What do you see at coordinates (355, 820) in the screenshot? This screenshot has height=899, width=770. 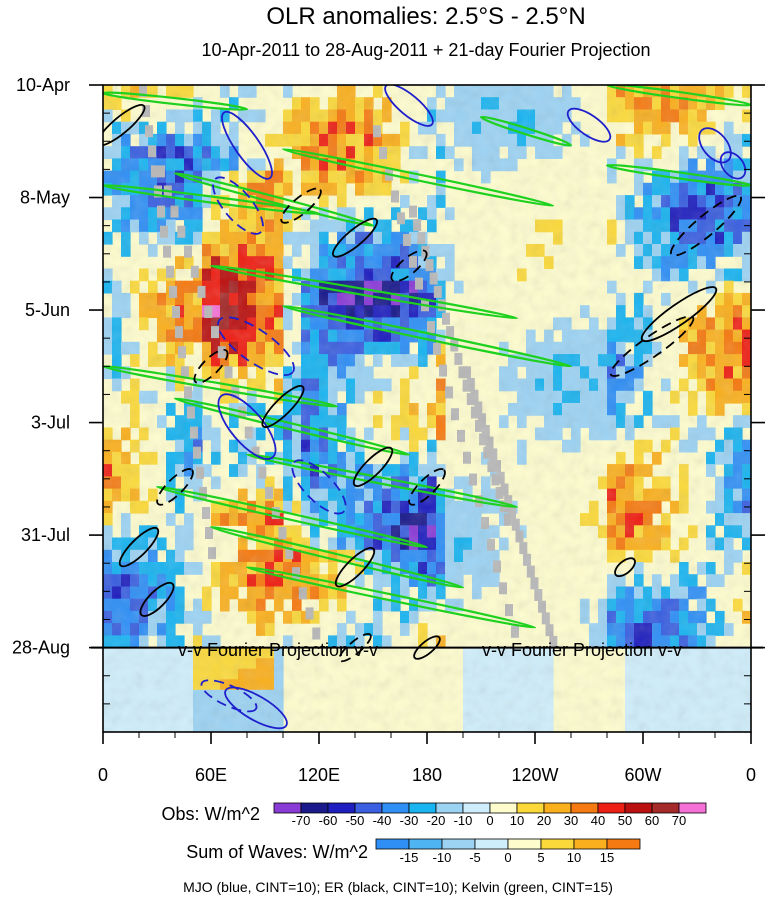 I see `obs-legend-level: -50` at bounding box center [355, 820].